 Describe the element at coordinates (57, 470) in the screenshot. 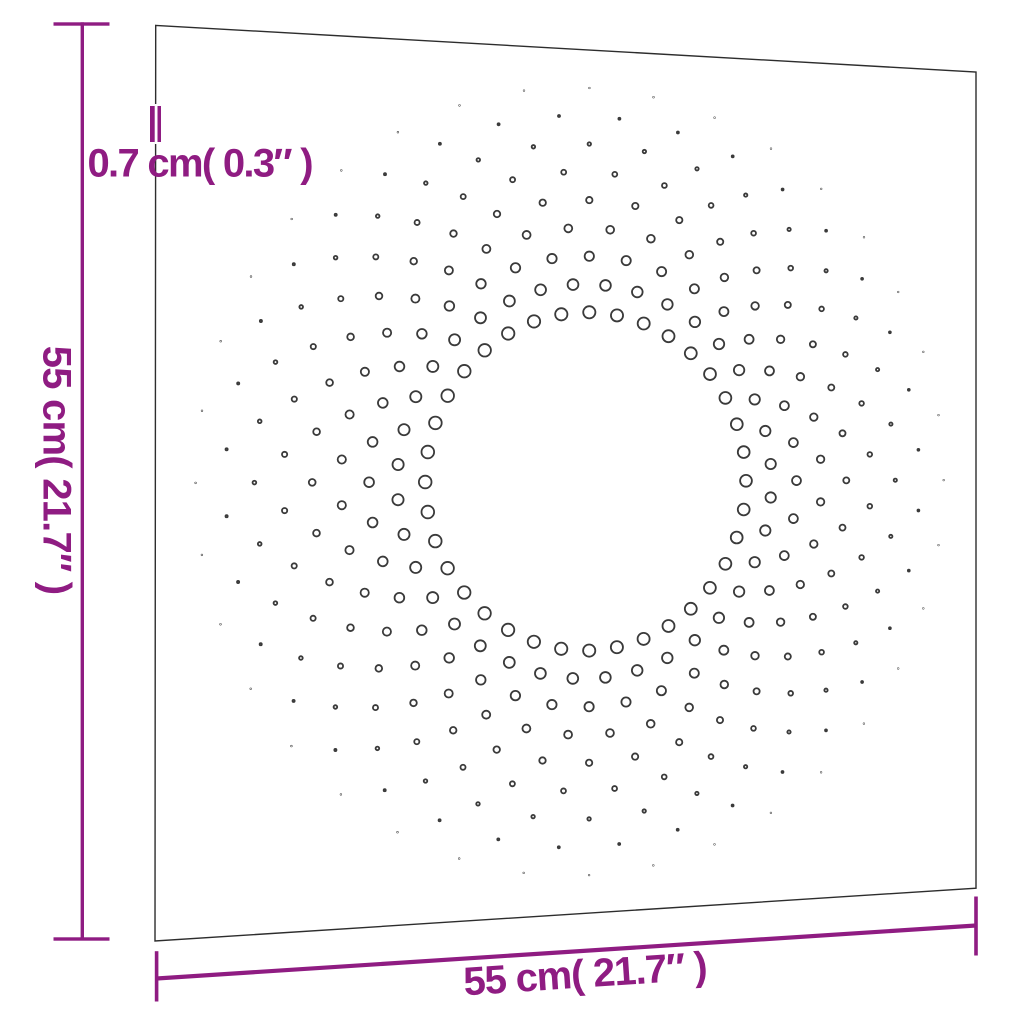

I see `svg-text: 55 cm( 21.7″ )` at that location.